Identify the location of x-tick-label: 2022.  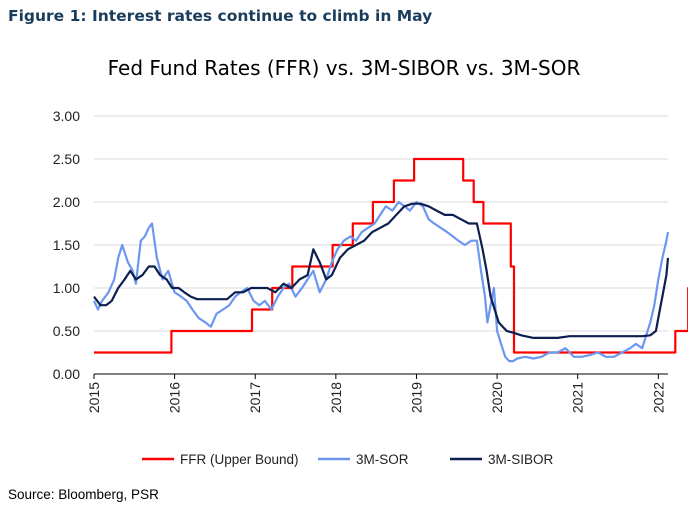
(658, 397).